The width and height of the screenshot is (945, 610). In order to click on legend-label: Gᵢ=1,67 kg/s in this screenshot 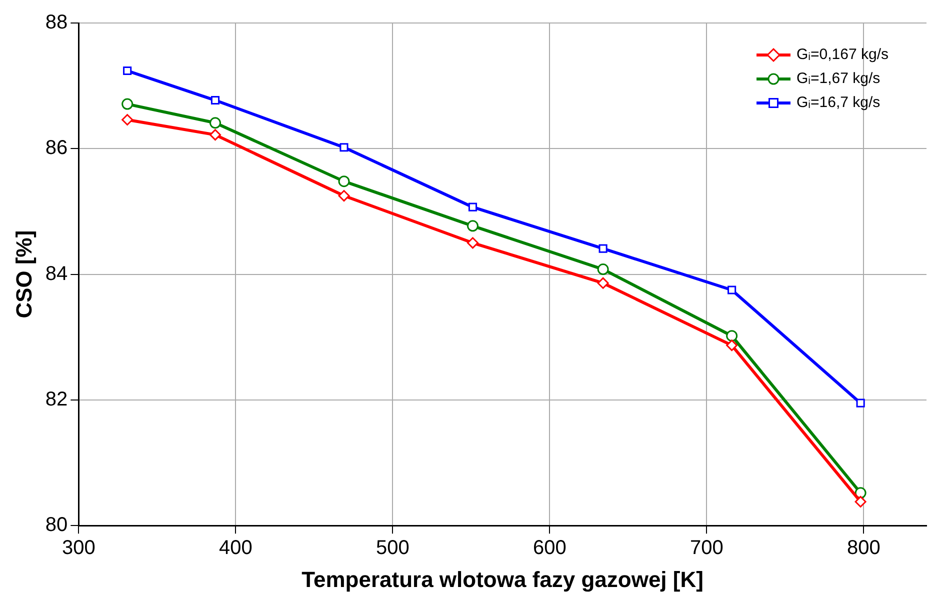, I will do `click(838, 79)`.